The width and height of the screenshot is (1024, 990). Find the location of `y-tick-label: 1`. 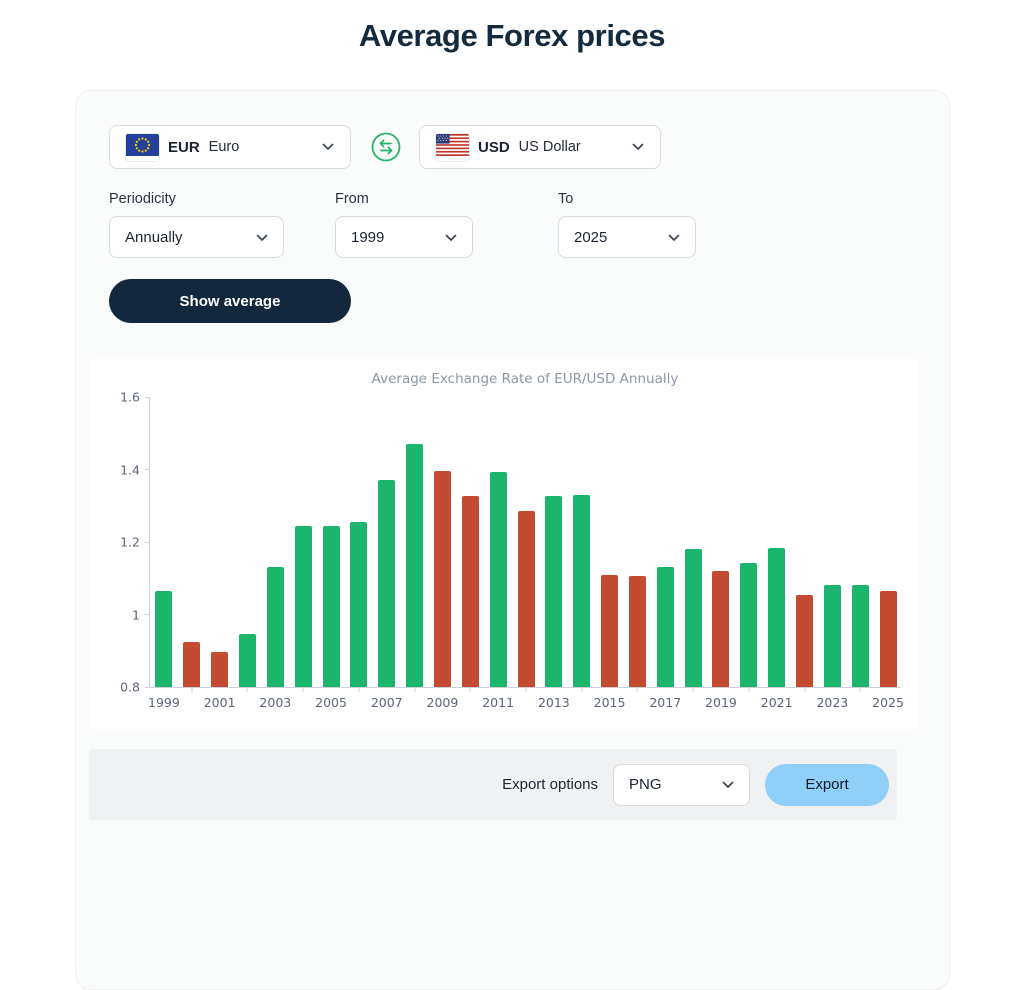

y-tick-label: 1 is located at coordinates (136, 614).